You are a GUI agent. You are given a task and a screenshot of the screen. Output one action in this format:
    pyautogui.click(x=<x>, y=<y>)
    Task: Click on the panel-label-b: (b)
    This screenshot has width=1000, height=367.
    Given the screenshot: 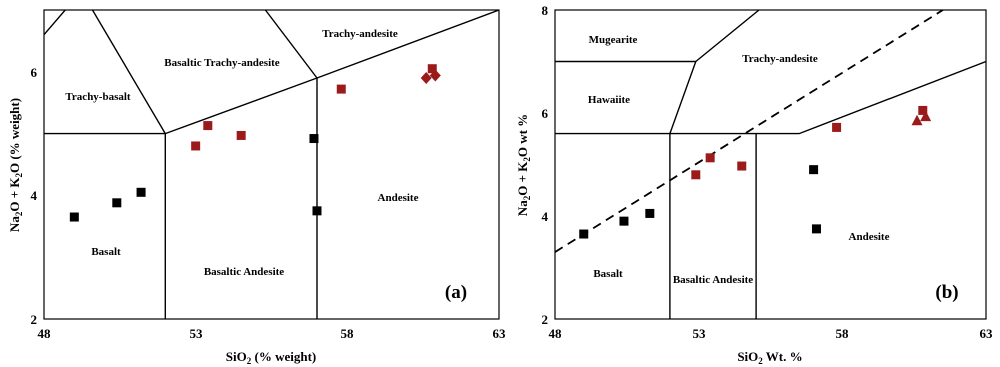 What is the action you would take?
    pyautogui.click(x=946, y=292)
    